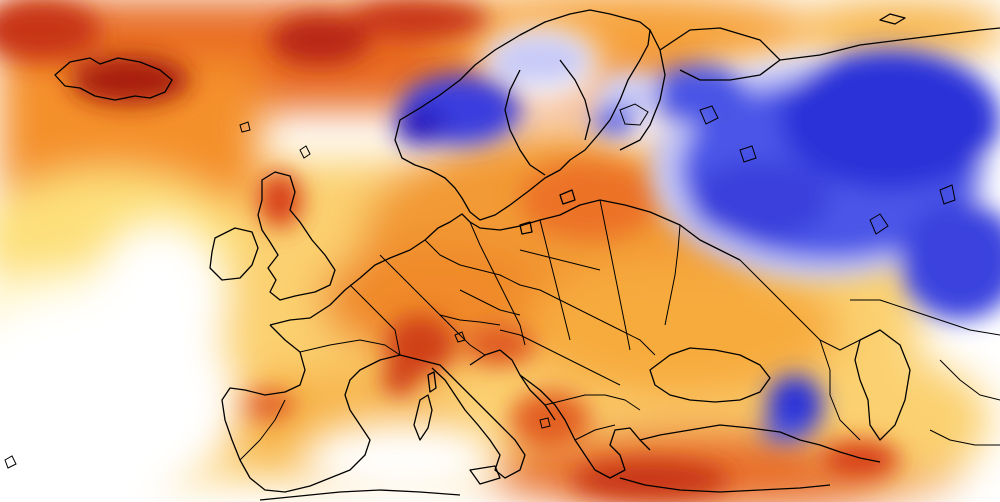 Image resolution: width=1000 pixels, height=502 pixels. Describe the element at coordinates (234, 254) in the screenshot. I see `ireland-coast` at that location.